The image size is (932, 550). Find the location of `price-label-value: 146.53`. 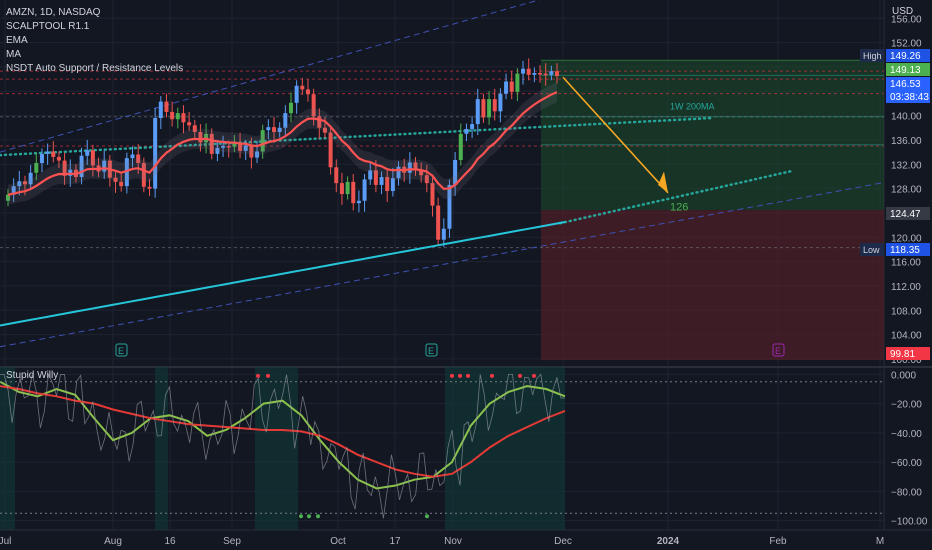

price-label-value: 146.53 is located at coordinates (905, 84).